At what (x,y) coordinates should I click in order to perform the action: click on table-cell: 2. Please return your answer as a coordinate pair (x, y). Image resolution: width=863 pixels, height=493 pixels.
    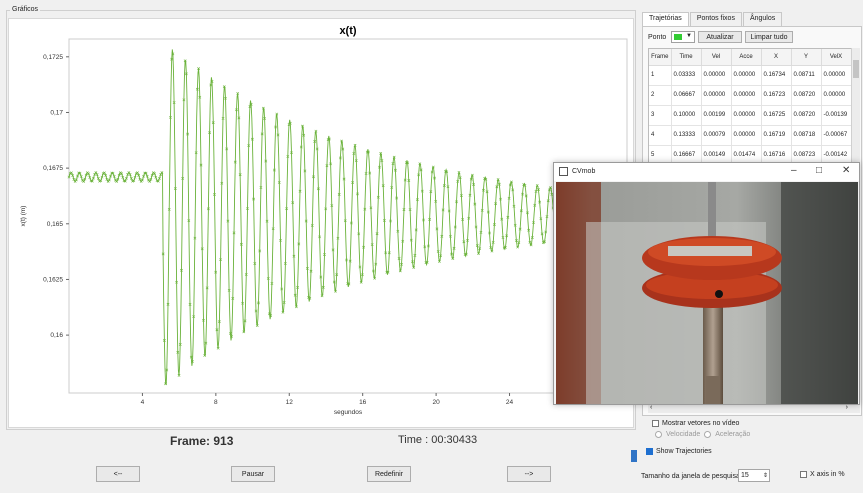
    Looking at the image, I should click on (660, 95).